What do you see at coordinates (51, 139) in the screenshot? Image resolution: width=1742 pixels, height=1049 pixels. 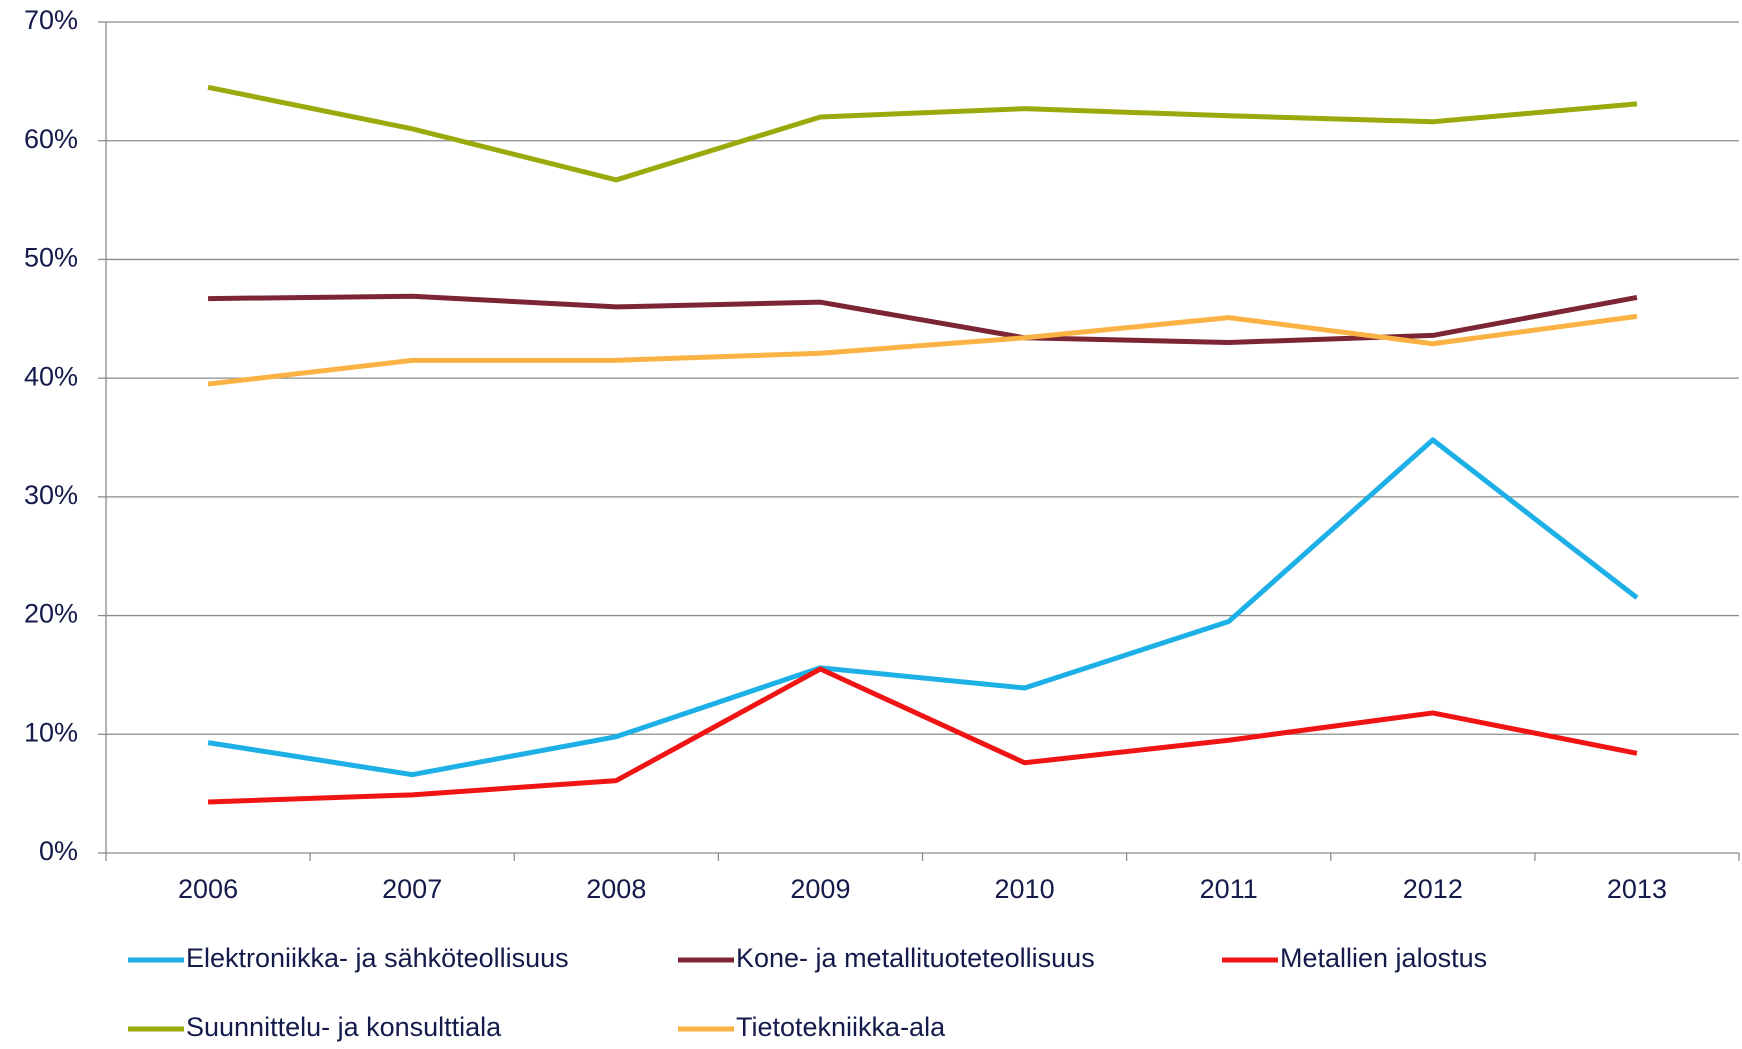 I see `y-tick-label: 60%` at bounding box center [51, 139].